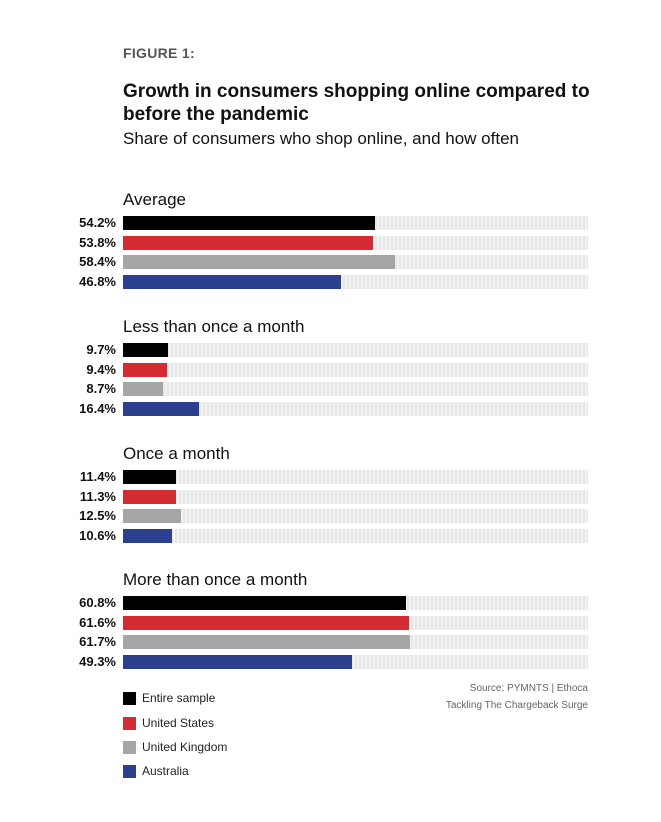  Describe the element at coordinates (214, 326) in the screenshot. I see `group-title: Less than once a month` at that location.